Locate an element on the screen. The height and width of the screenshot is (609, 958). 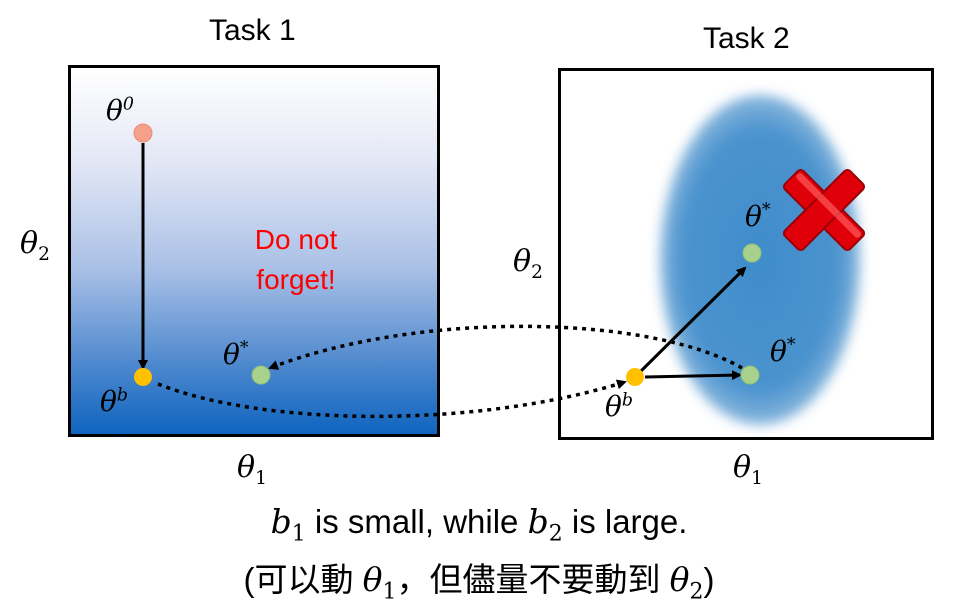
task1-title: Task 1 is located at coordinates (252, 30).